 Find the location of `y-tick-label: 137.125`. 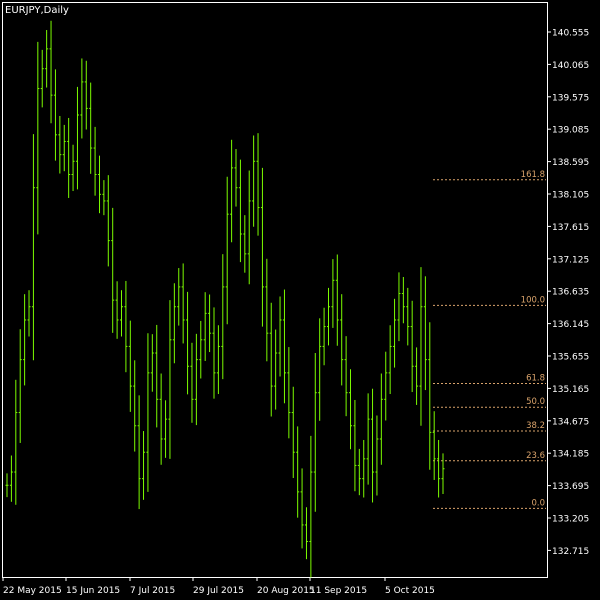

y-tick-label: 137.125 is located at coordinates (570, 260).